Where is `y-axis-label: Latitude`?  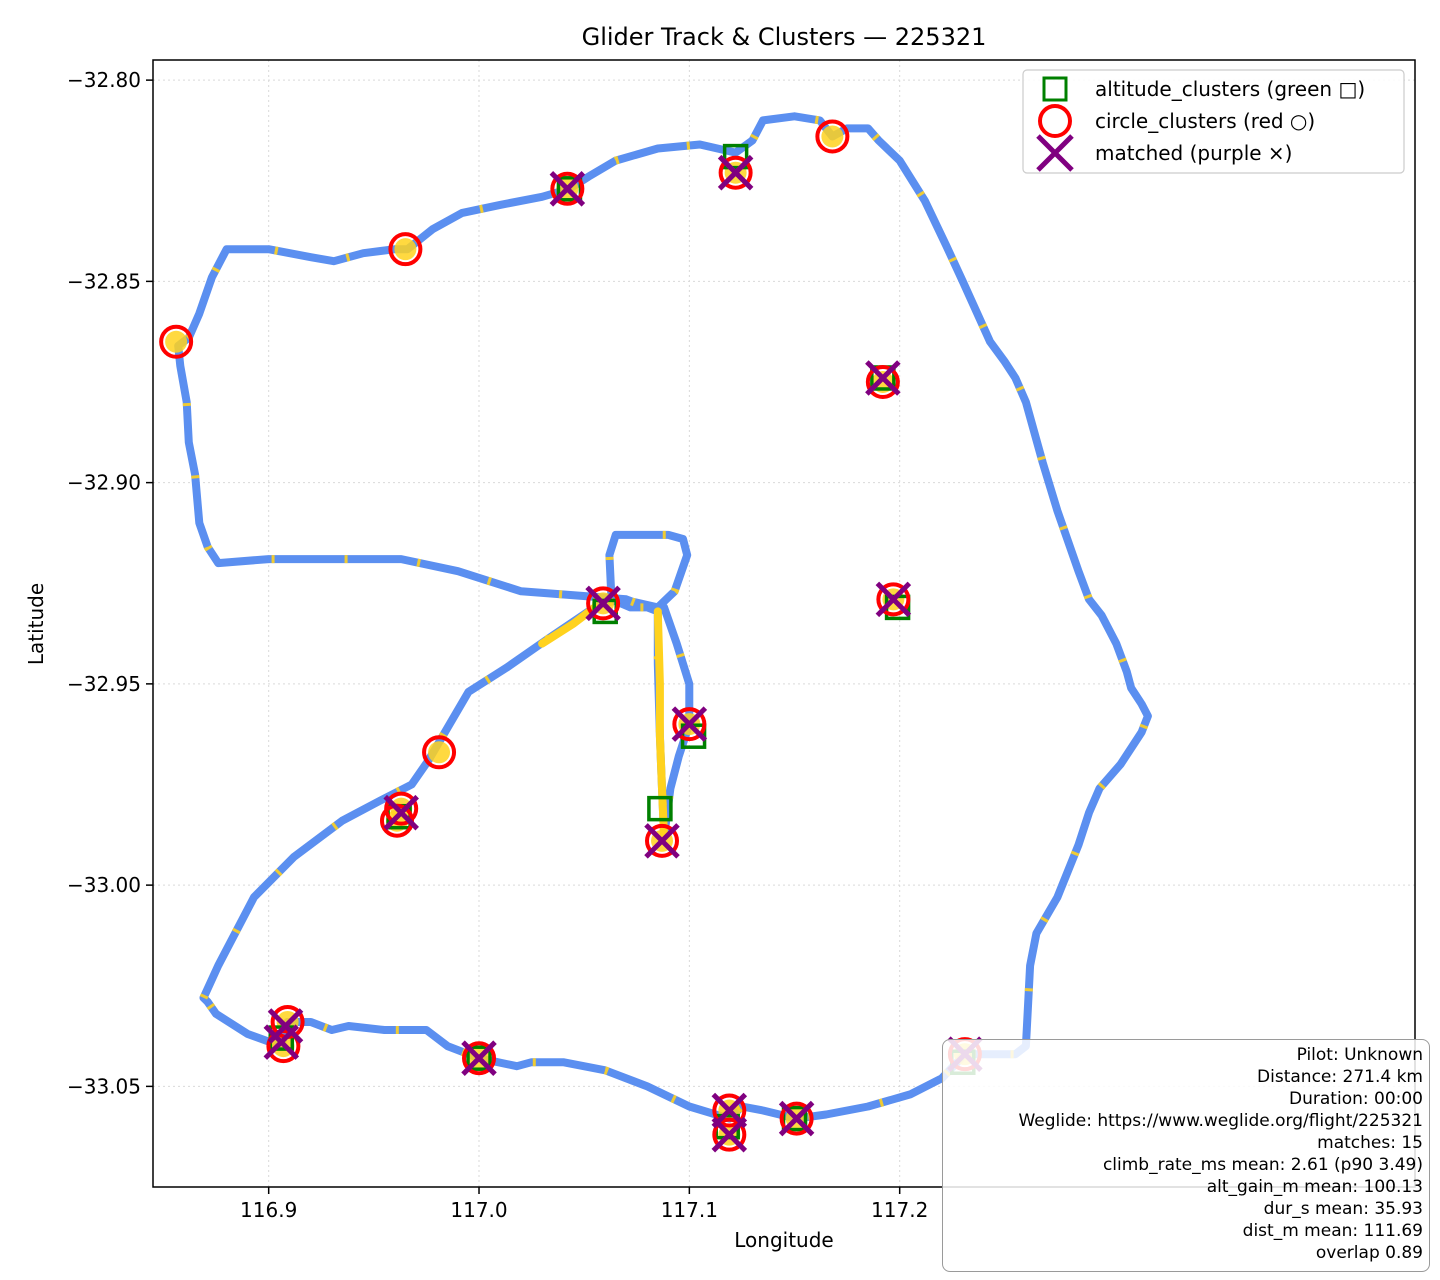
y-axis-label: Latitude is located at coordinates (36, 624).